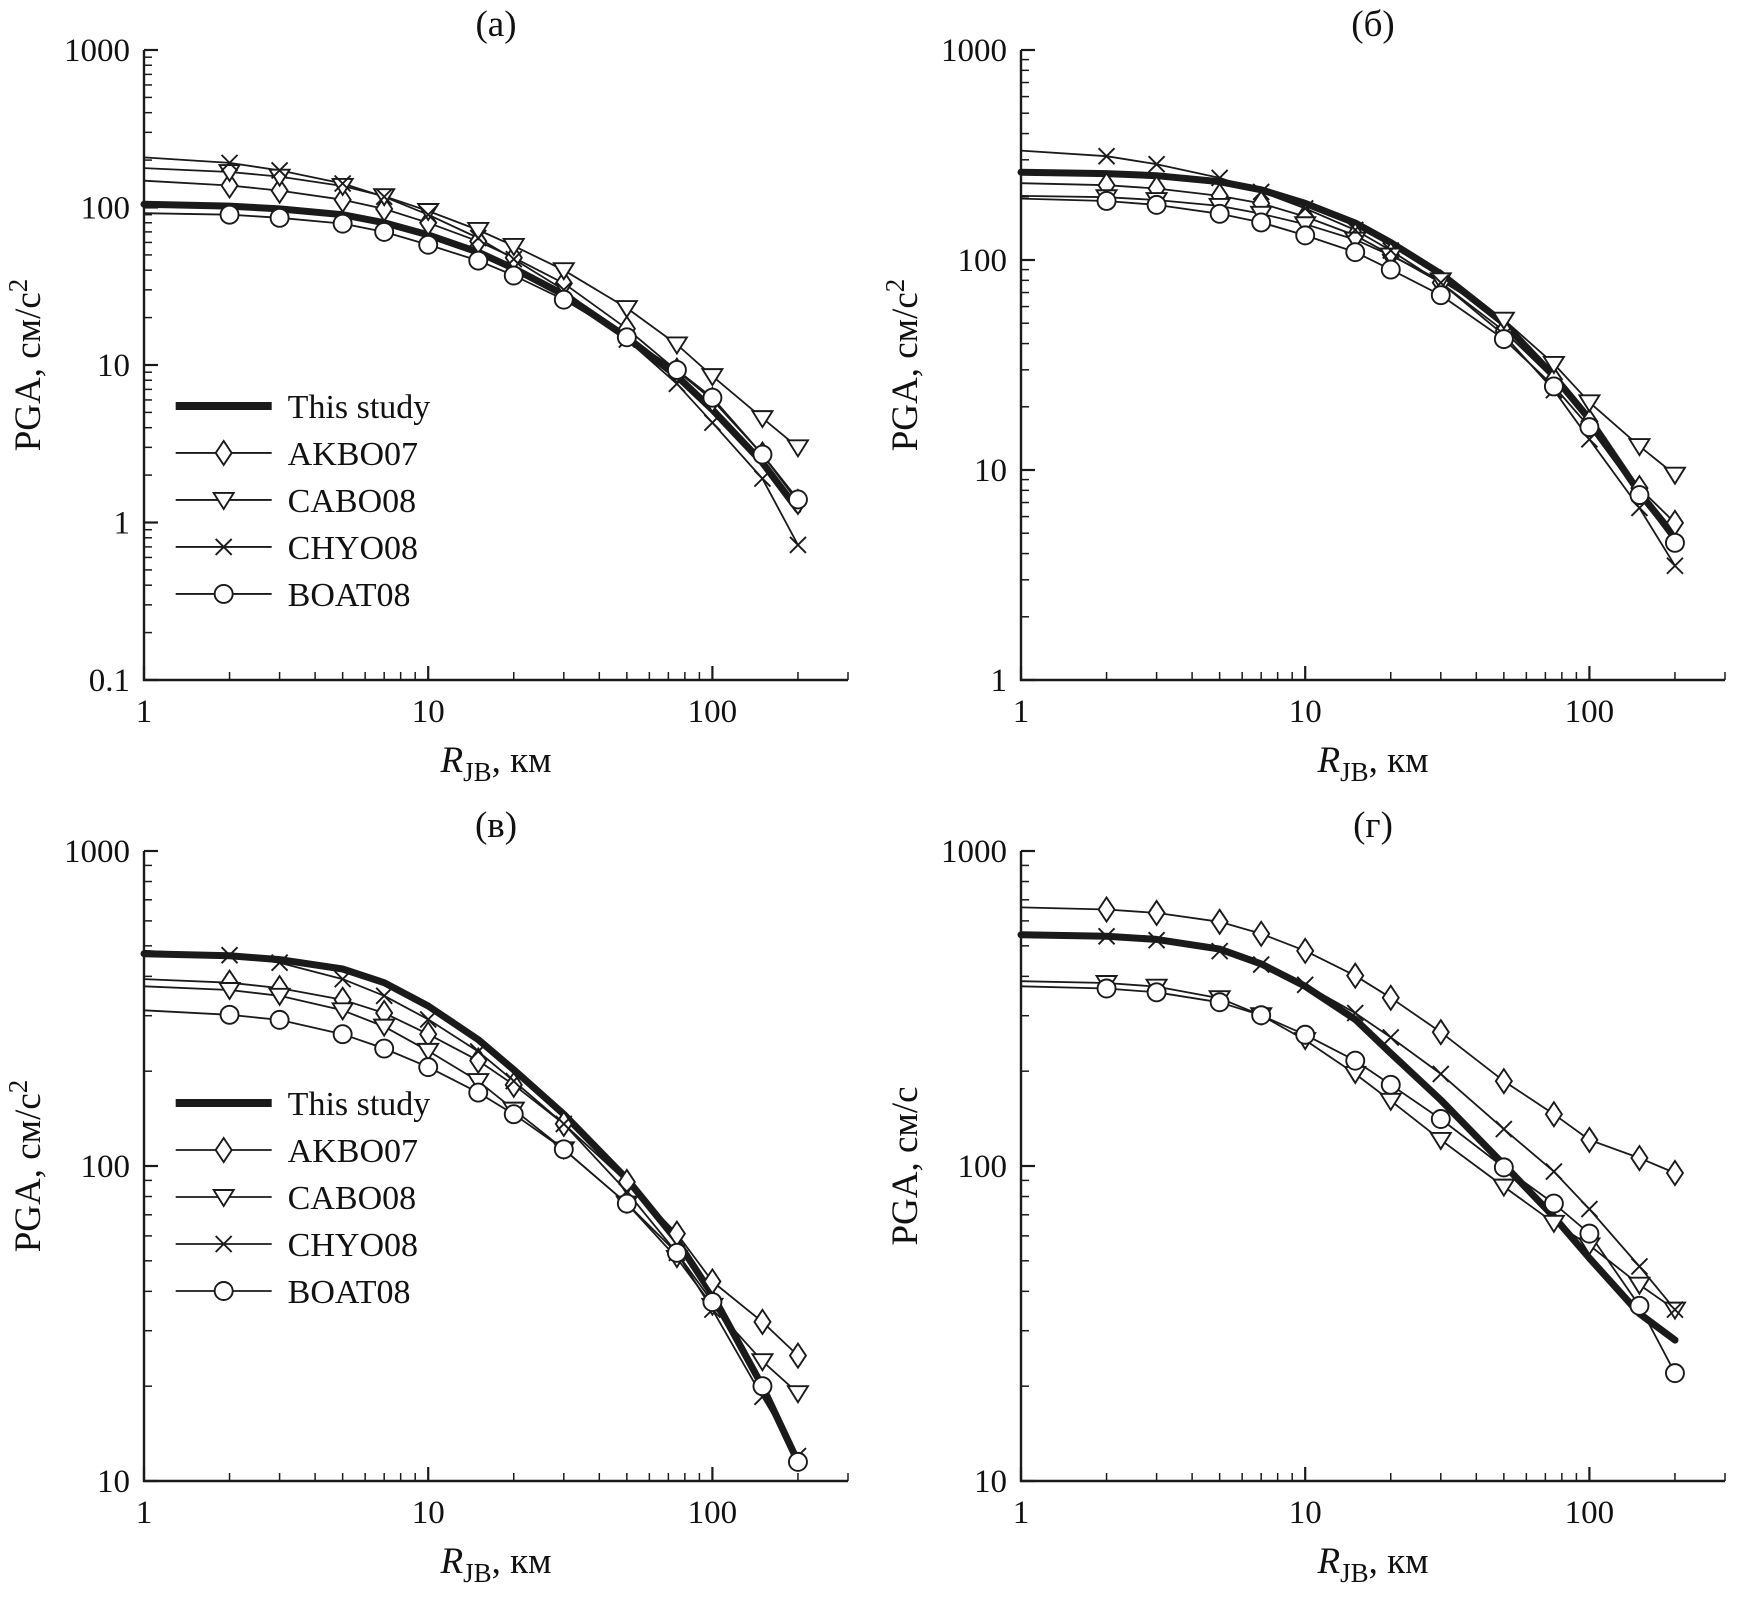  Describe the element at coordinates (122, 524) in the screenshot. I see `y-tick-label: 1` at that location.